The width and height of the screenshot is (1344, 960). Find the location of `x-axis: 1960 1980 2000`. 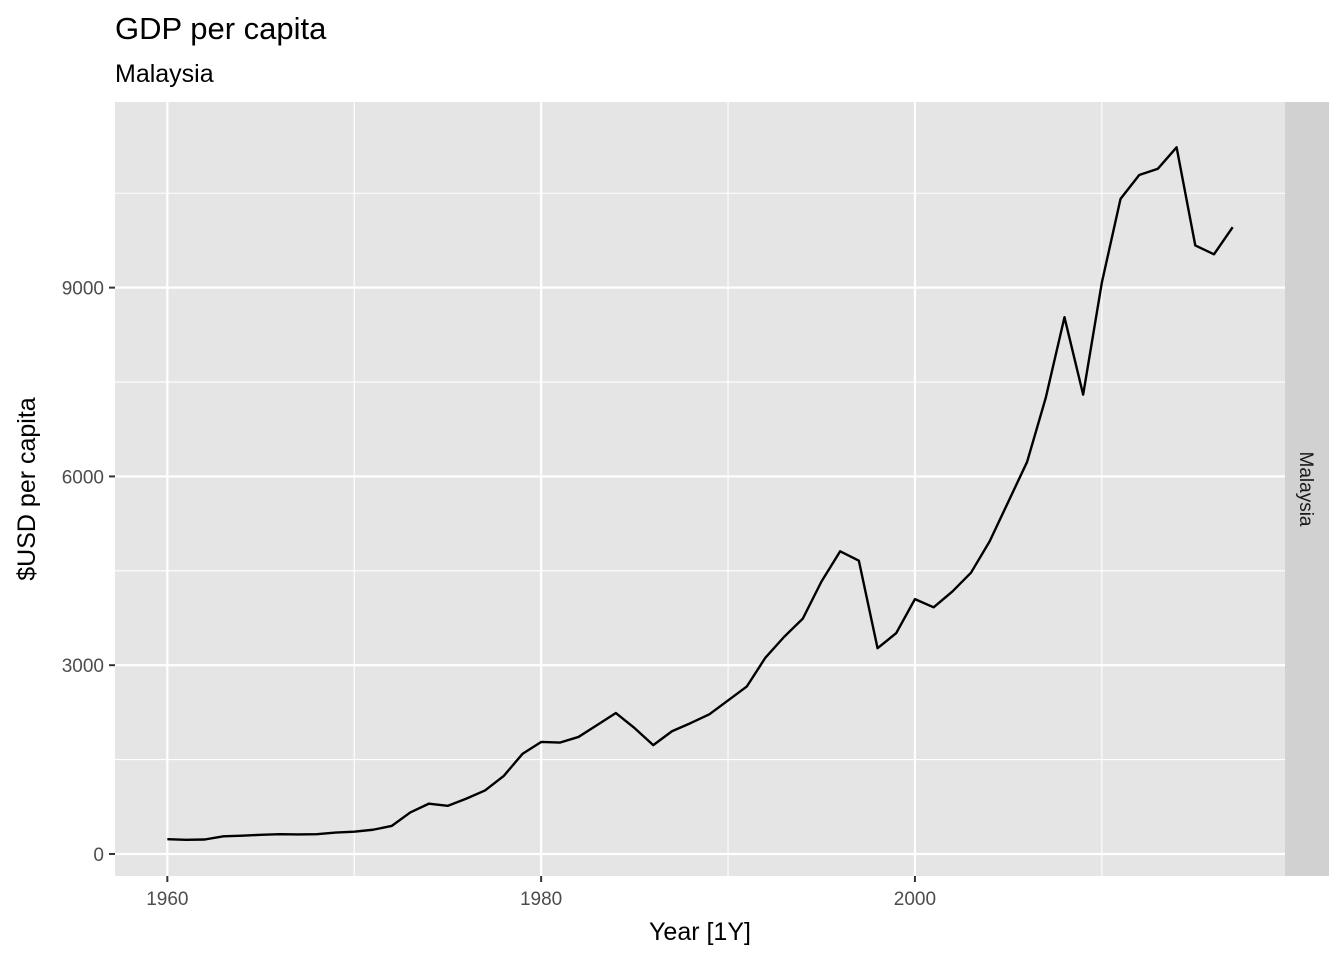

x-axis: 1960 1980 2000 is located at coordinates (541, 893).